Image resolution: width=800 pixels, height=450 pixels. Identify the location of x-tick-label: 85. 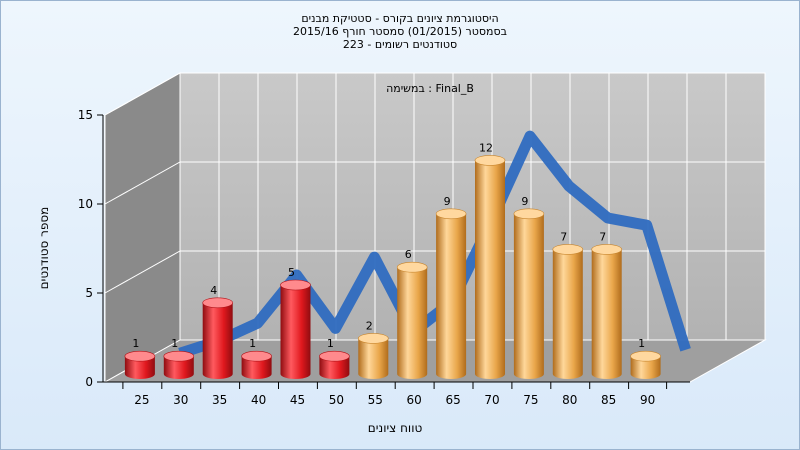
(608, 400).